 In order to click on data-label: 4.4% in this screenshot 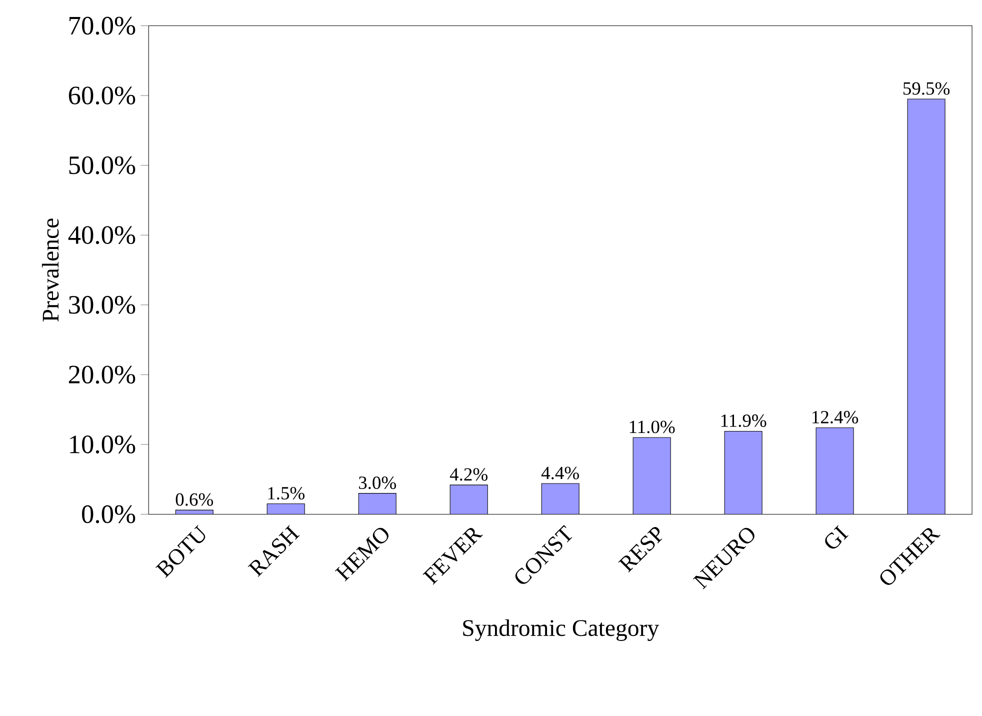, I will do `click(560, 473)`.